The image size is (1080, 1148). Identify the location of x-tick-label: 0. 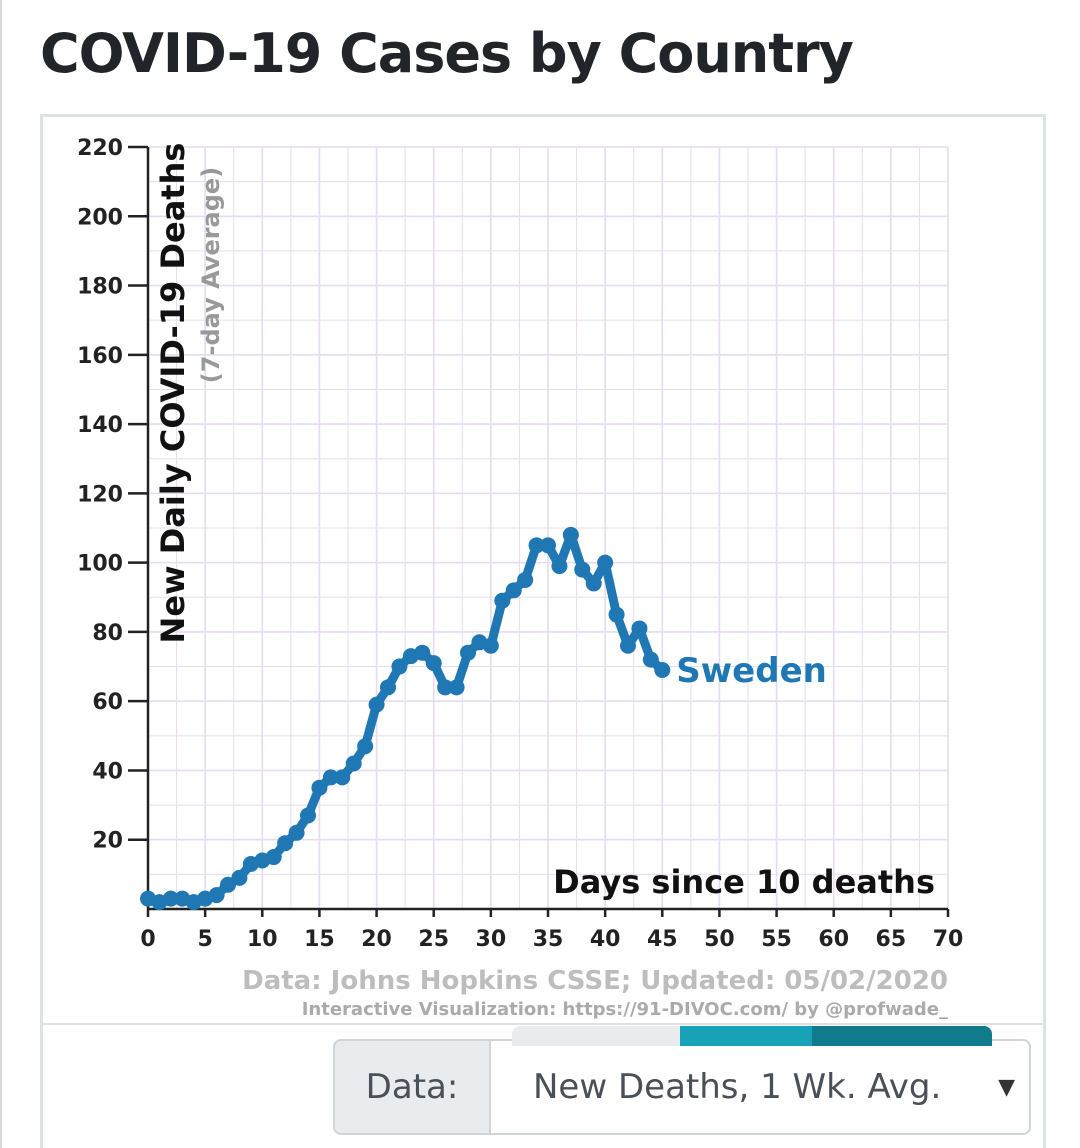
(147, 939).